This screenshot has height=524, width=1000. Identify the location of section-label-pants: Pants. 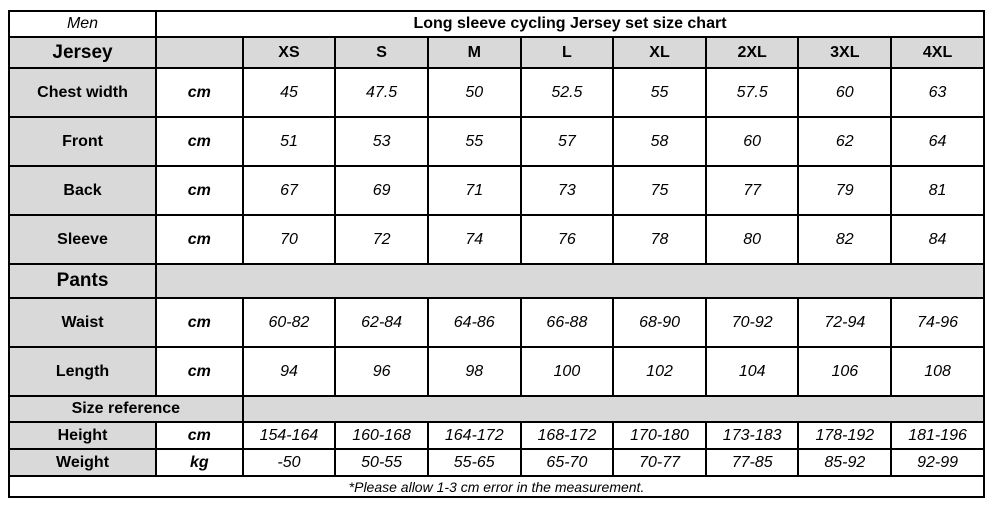
(82, 281).